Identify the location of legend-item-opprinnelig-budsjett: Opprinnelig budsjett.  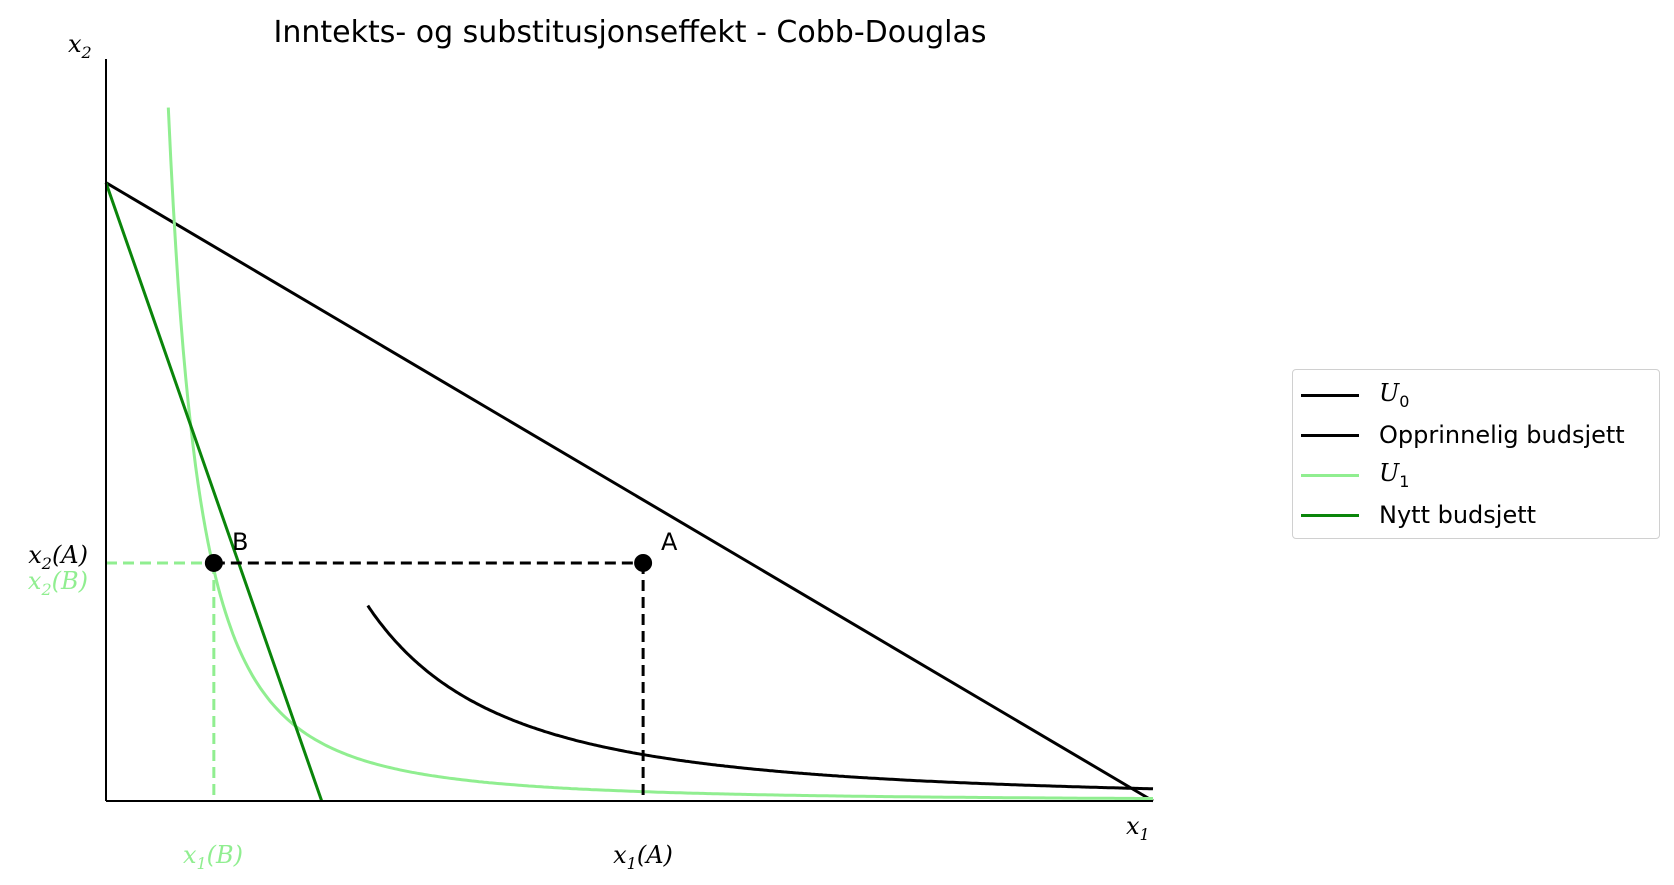
(1459, 435).